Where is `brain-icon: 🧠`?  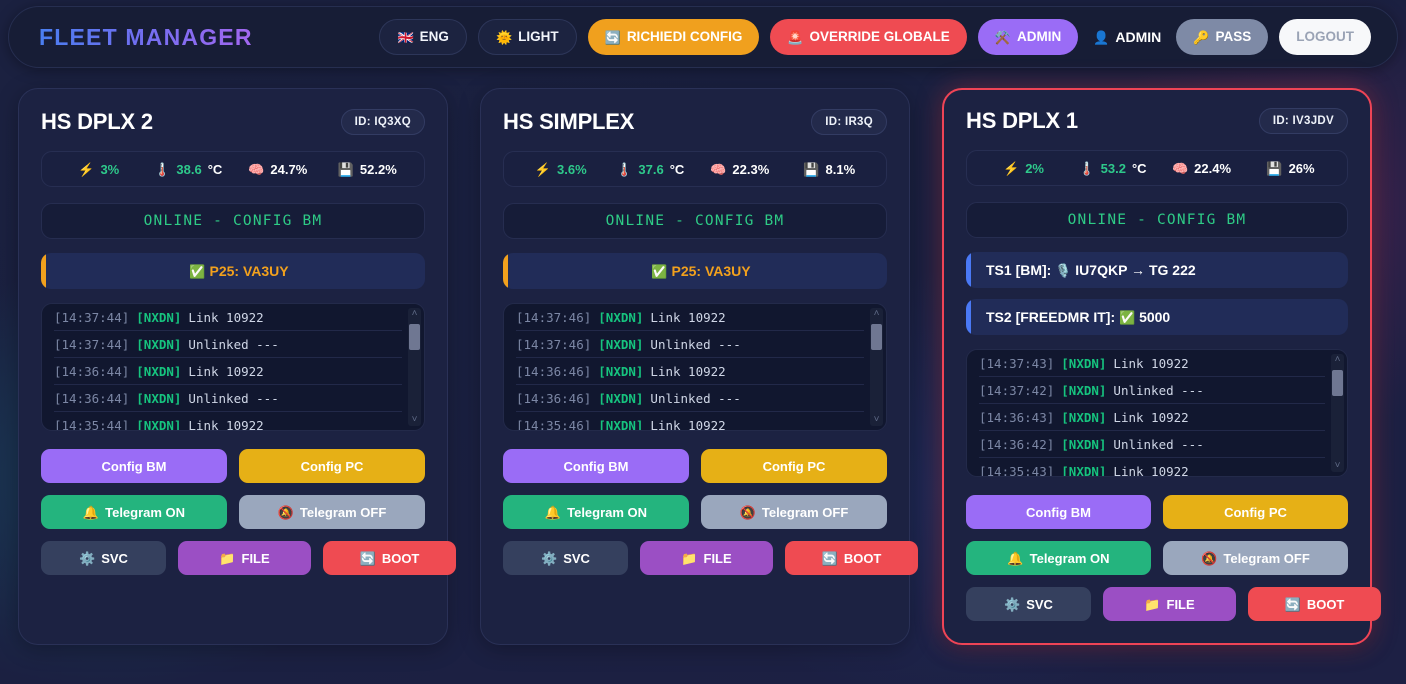
brain-icon: 🧠 is located at coordinates (256, 169).